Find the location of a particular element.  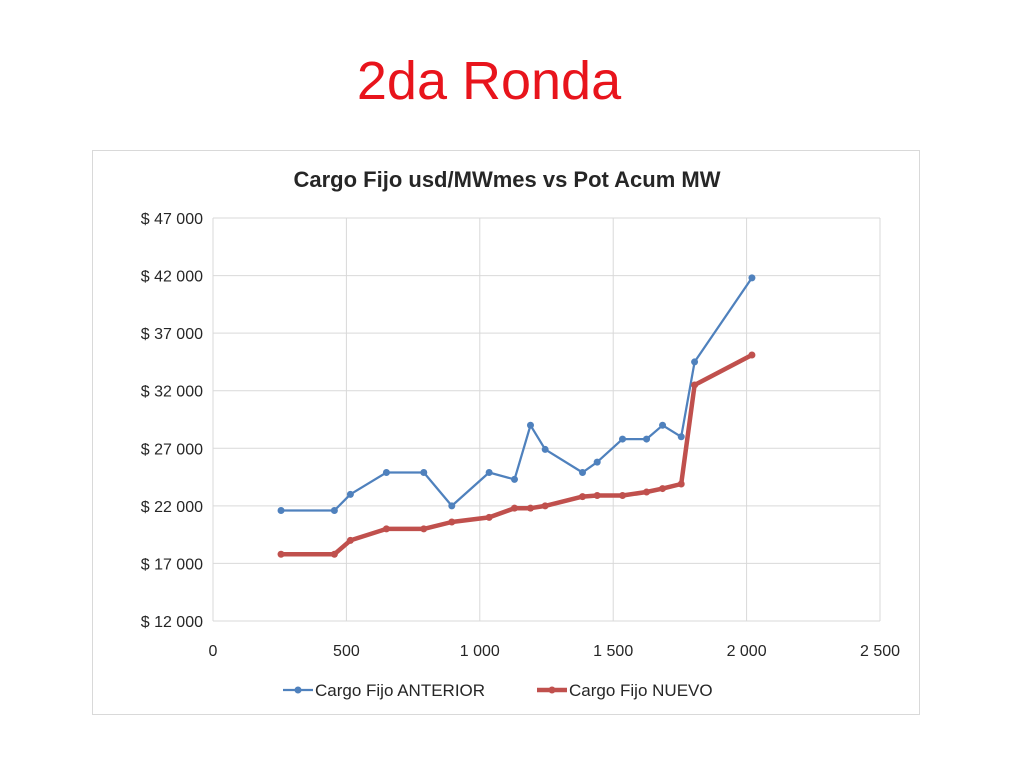

x-tick-label: 2 500 is located at coordinates (880, 651).